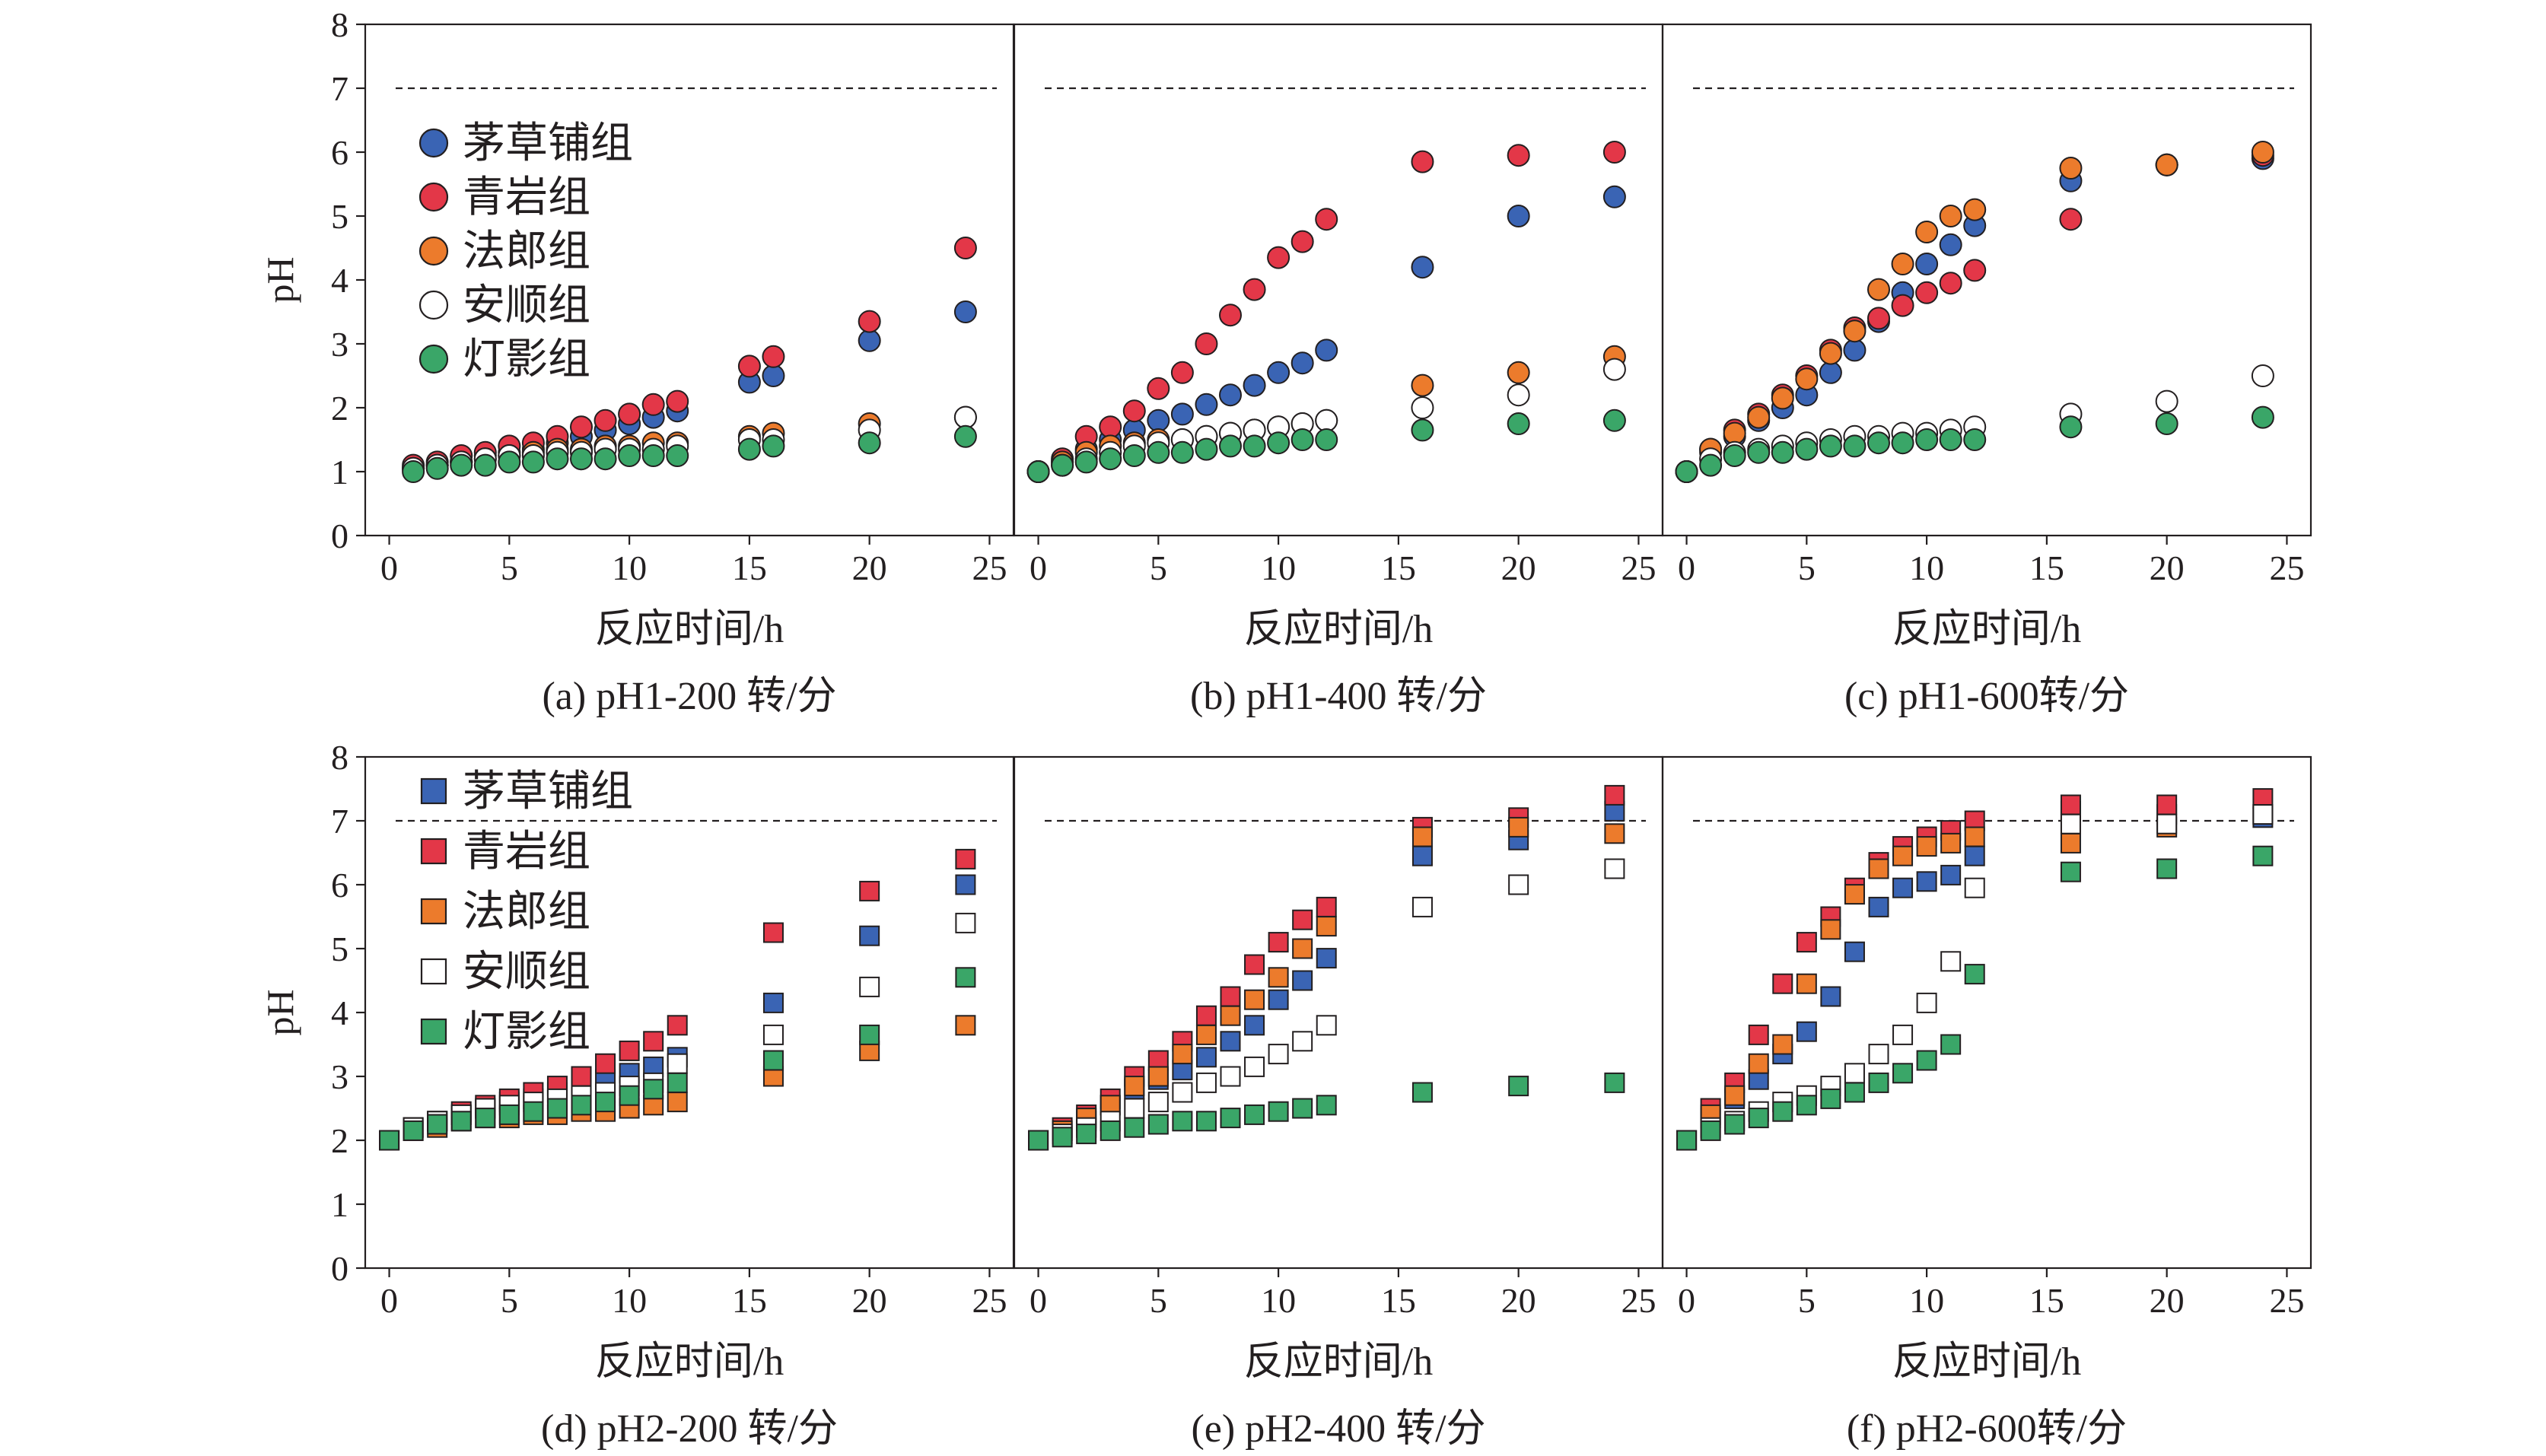 The image size is (2546, 1456). What do you see at coordinates (1338, 696) in the screenshot?
I see `panel-caption: (b) pH1-400 转/分` at bounding box center [1338, 696].